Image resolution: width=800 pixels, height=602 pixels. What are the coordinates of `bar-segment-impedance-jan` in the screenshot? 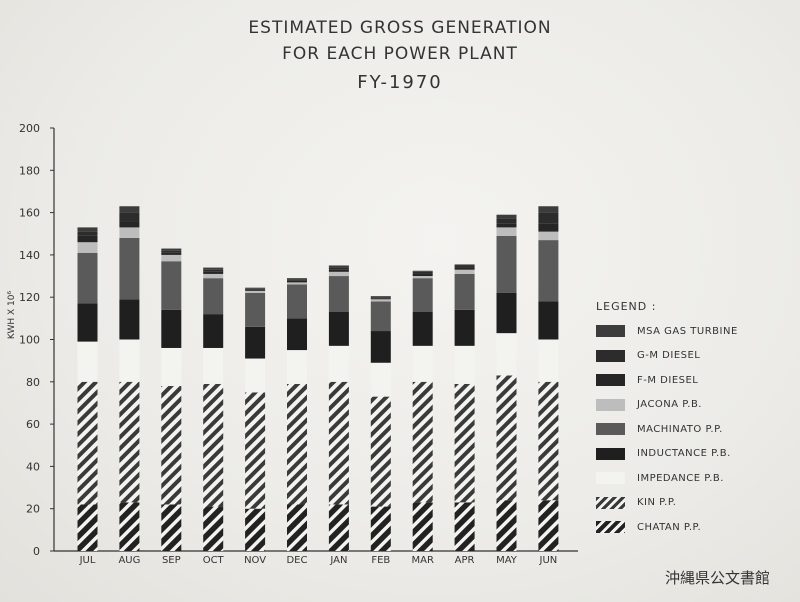 It's located at (338, 363).